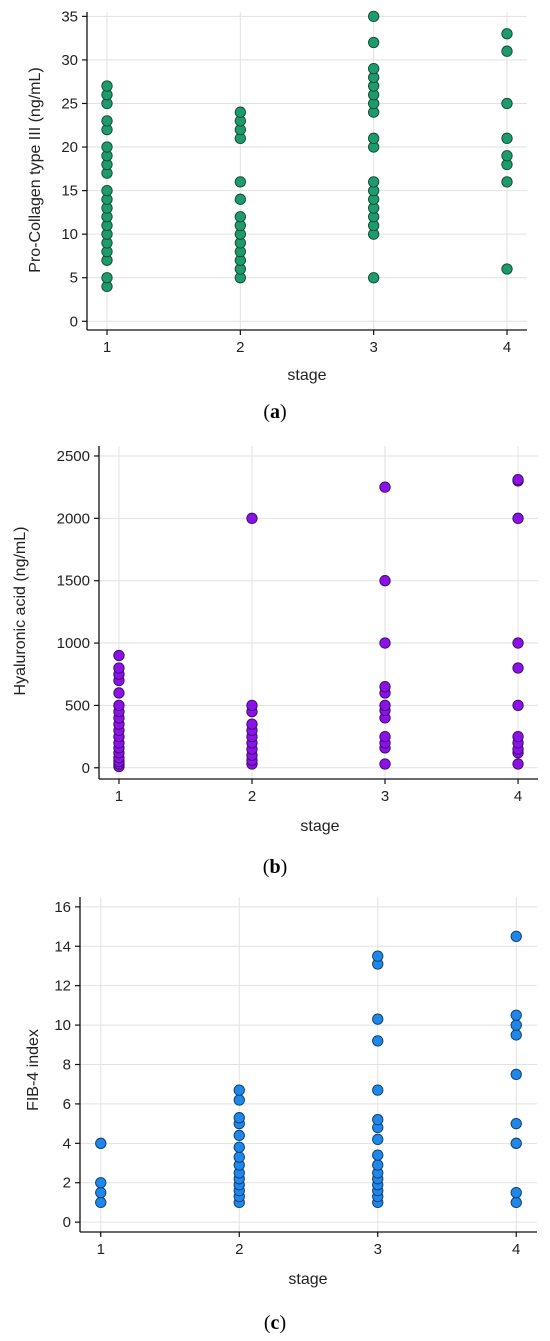 Image resolution: width=550 pixels, height=1341 pixels. I want to click on panel-a-caption: (a), so click(274, 412).